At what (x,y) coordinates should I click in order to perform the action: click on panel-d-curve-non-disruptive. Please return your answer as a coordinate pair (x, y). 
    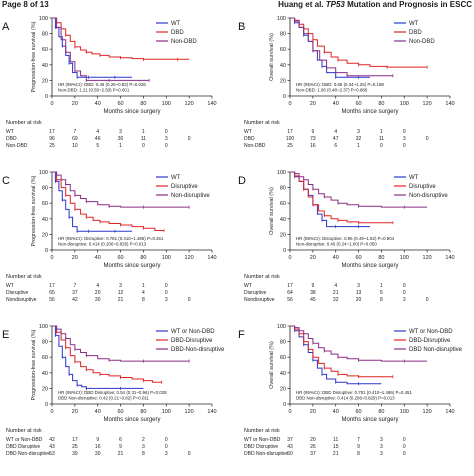
    Looking at the image, I should click on (359, 189).